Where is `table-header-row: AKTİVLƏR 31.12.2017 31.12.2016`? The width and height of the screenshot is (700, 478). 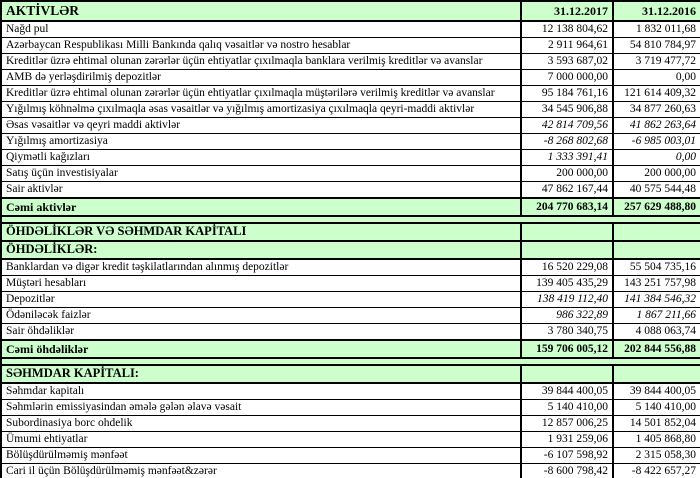 table-header-row: AKTİVLƏR 31.12.2017 31.12.2016 is located at coordinates (350, 11).